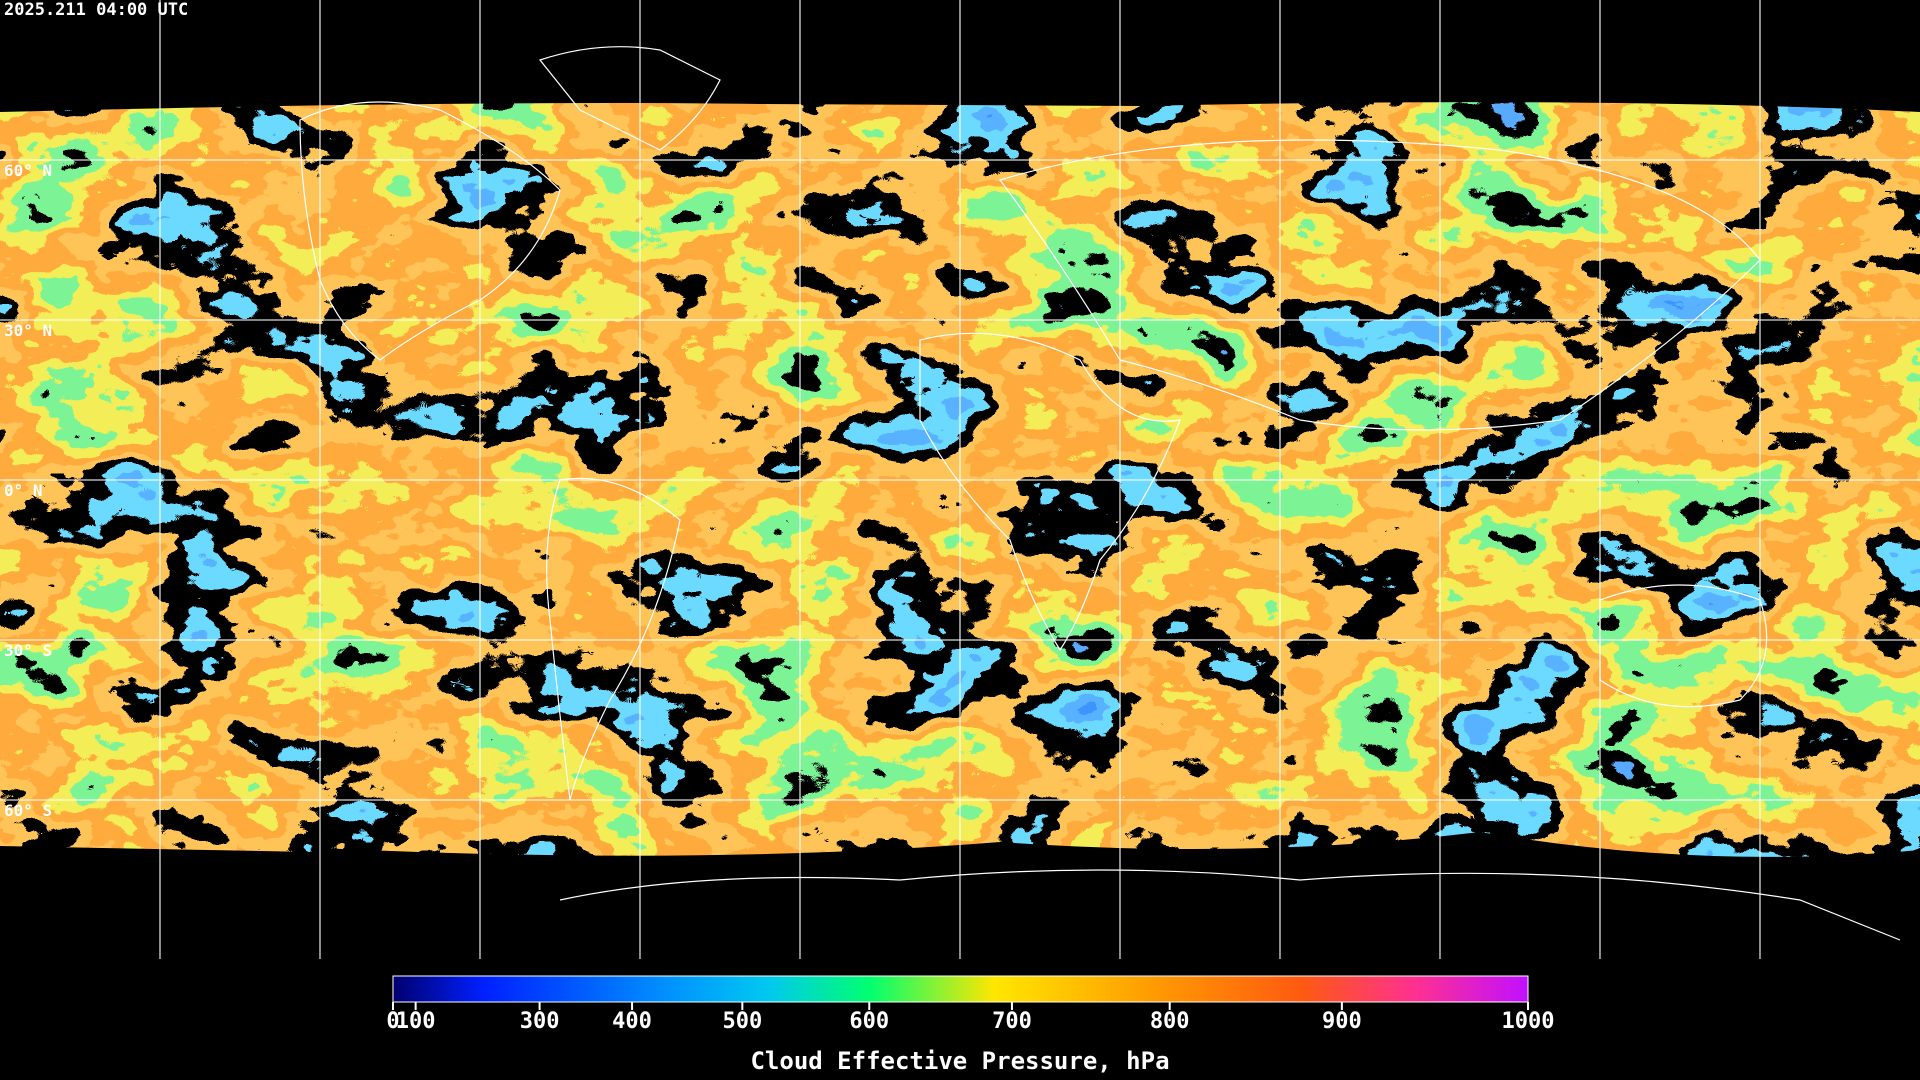  What do you see at coordinates (1012, 1021) in the screenshot?
I see `colorbar-tick-label: 700` at bounding box center [1012, 1021].